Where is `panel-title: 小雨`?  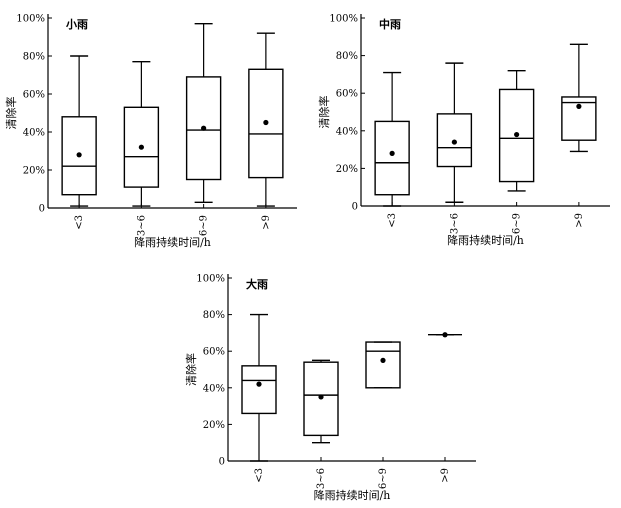 panel-title: 小雨 is located at coordinates (76, 24).